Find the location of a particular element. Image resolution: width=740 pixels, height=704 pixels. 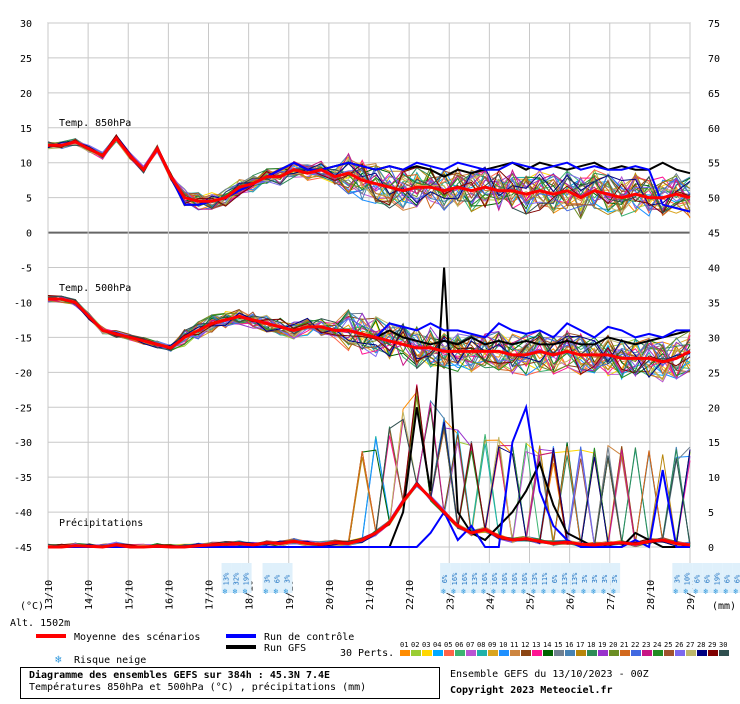

x-tick-label: 21/10 is located at coordinates (370, 595).